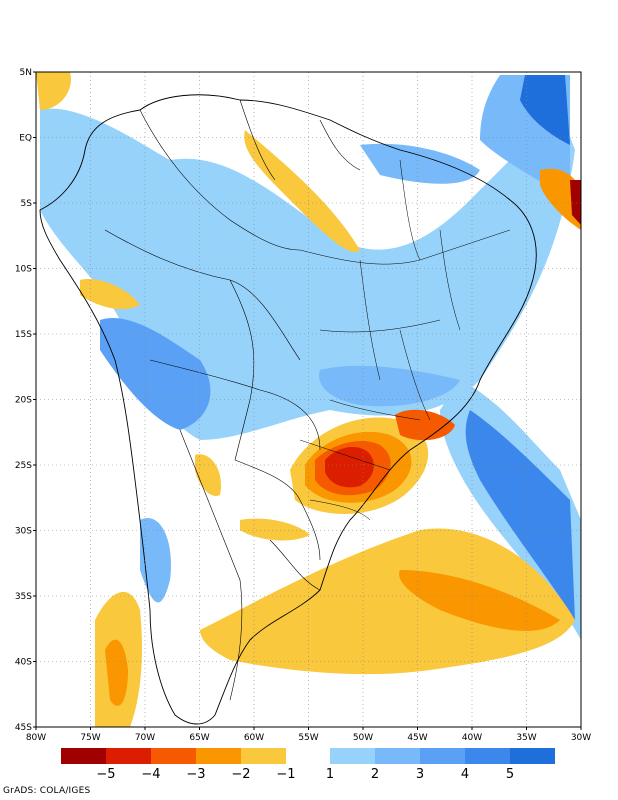  Describe the element at coordinates (23, 532) in the screenshot. I see `lat-tick-label: 30S` at that location.